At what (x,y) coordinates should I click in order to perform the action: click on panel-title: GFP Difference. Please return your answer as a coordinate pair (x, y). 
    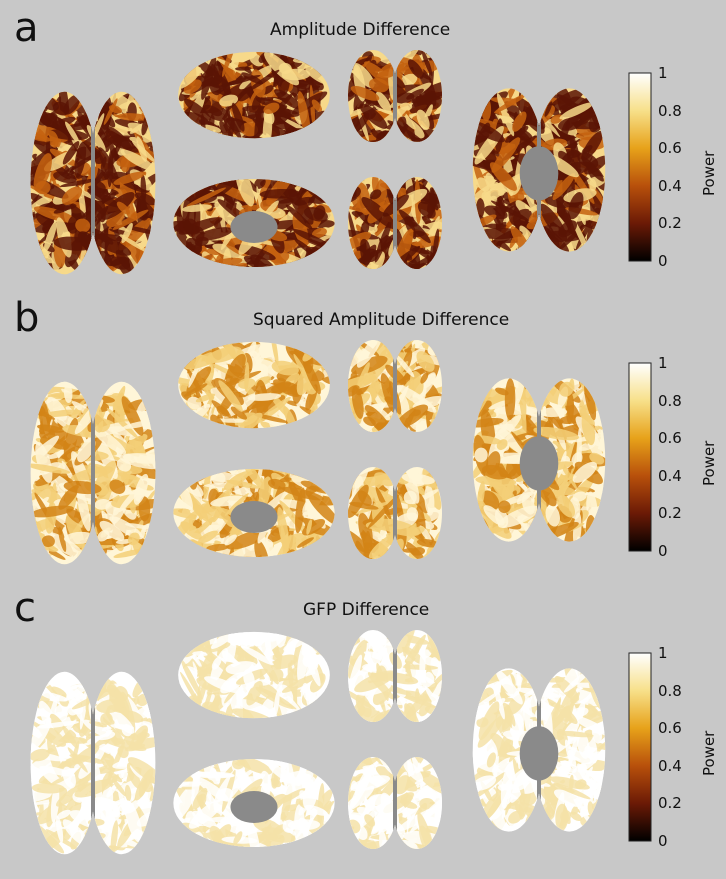
    Looking at the image, I should click on (366, 610).